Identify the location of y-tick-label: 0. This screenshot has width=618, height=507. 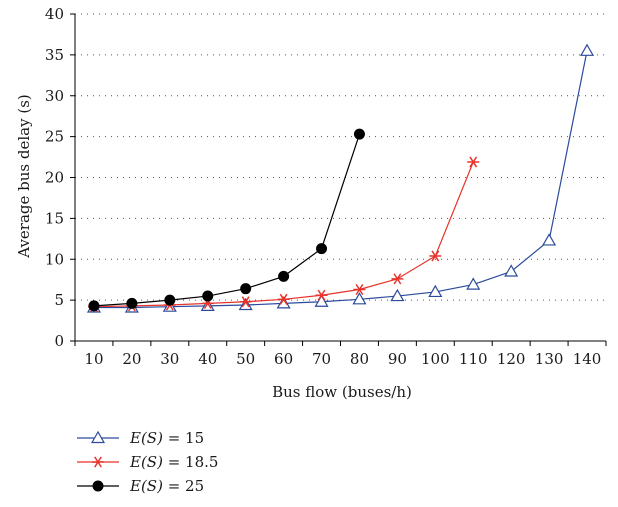
(59, 341).